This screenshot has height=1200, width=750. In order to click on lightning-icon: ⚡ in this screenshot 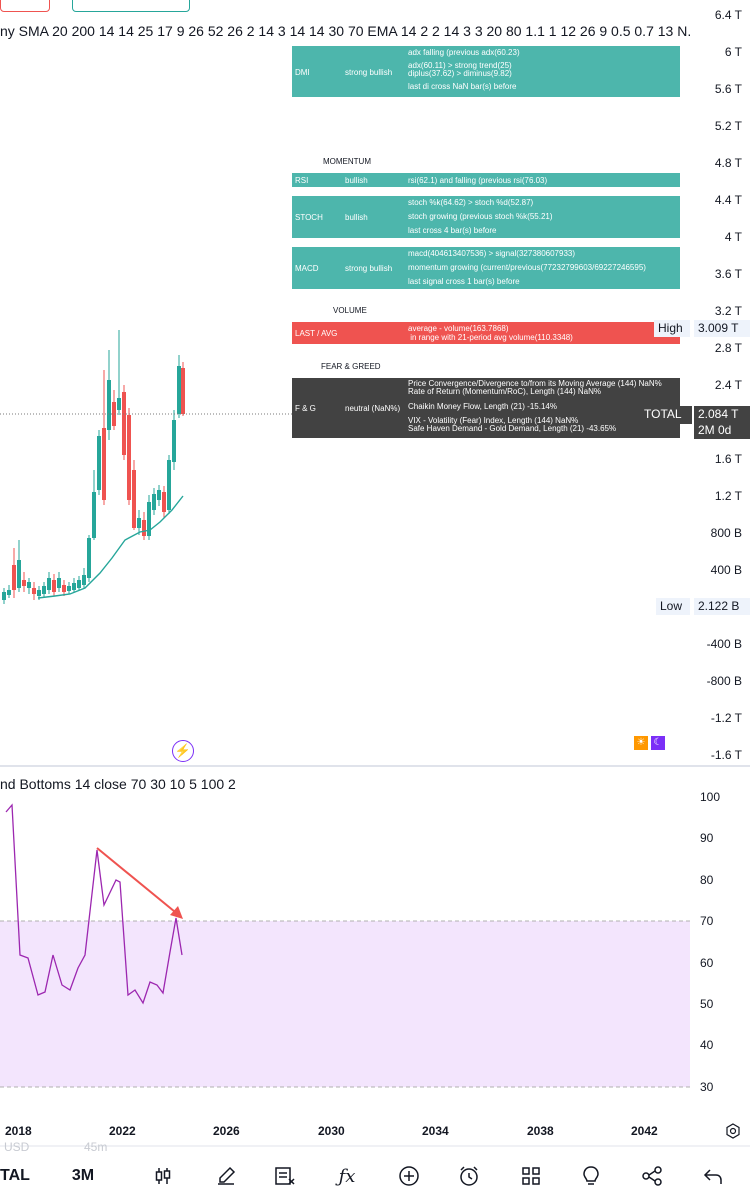, I will do `click(183, 751)`.